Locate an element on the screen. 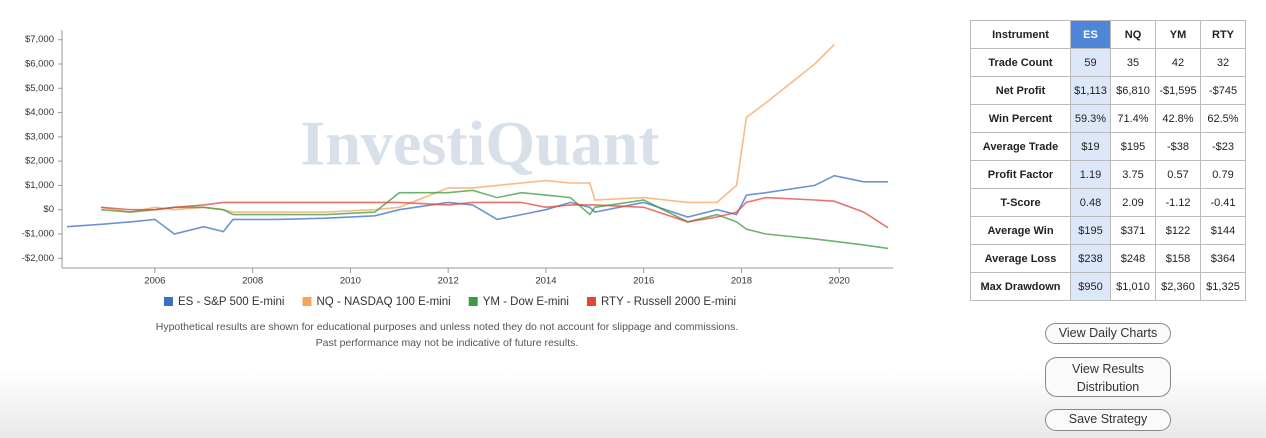 This screenshot has width=1266, height=438. table-cell: $122 is located at coordinates (1178, 230).